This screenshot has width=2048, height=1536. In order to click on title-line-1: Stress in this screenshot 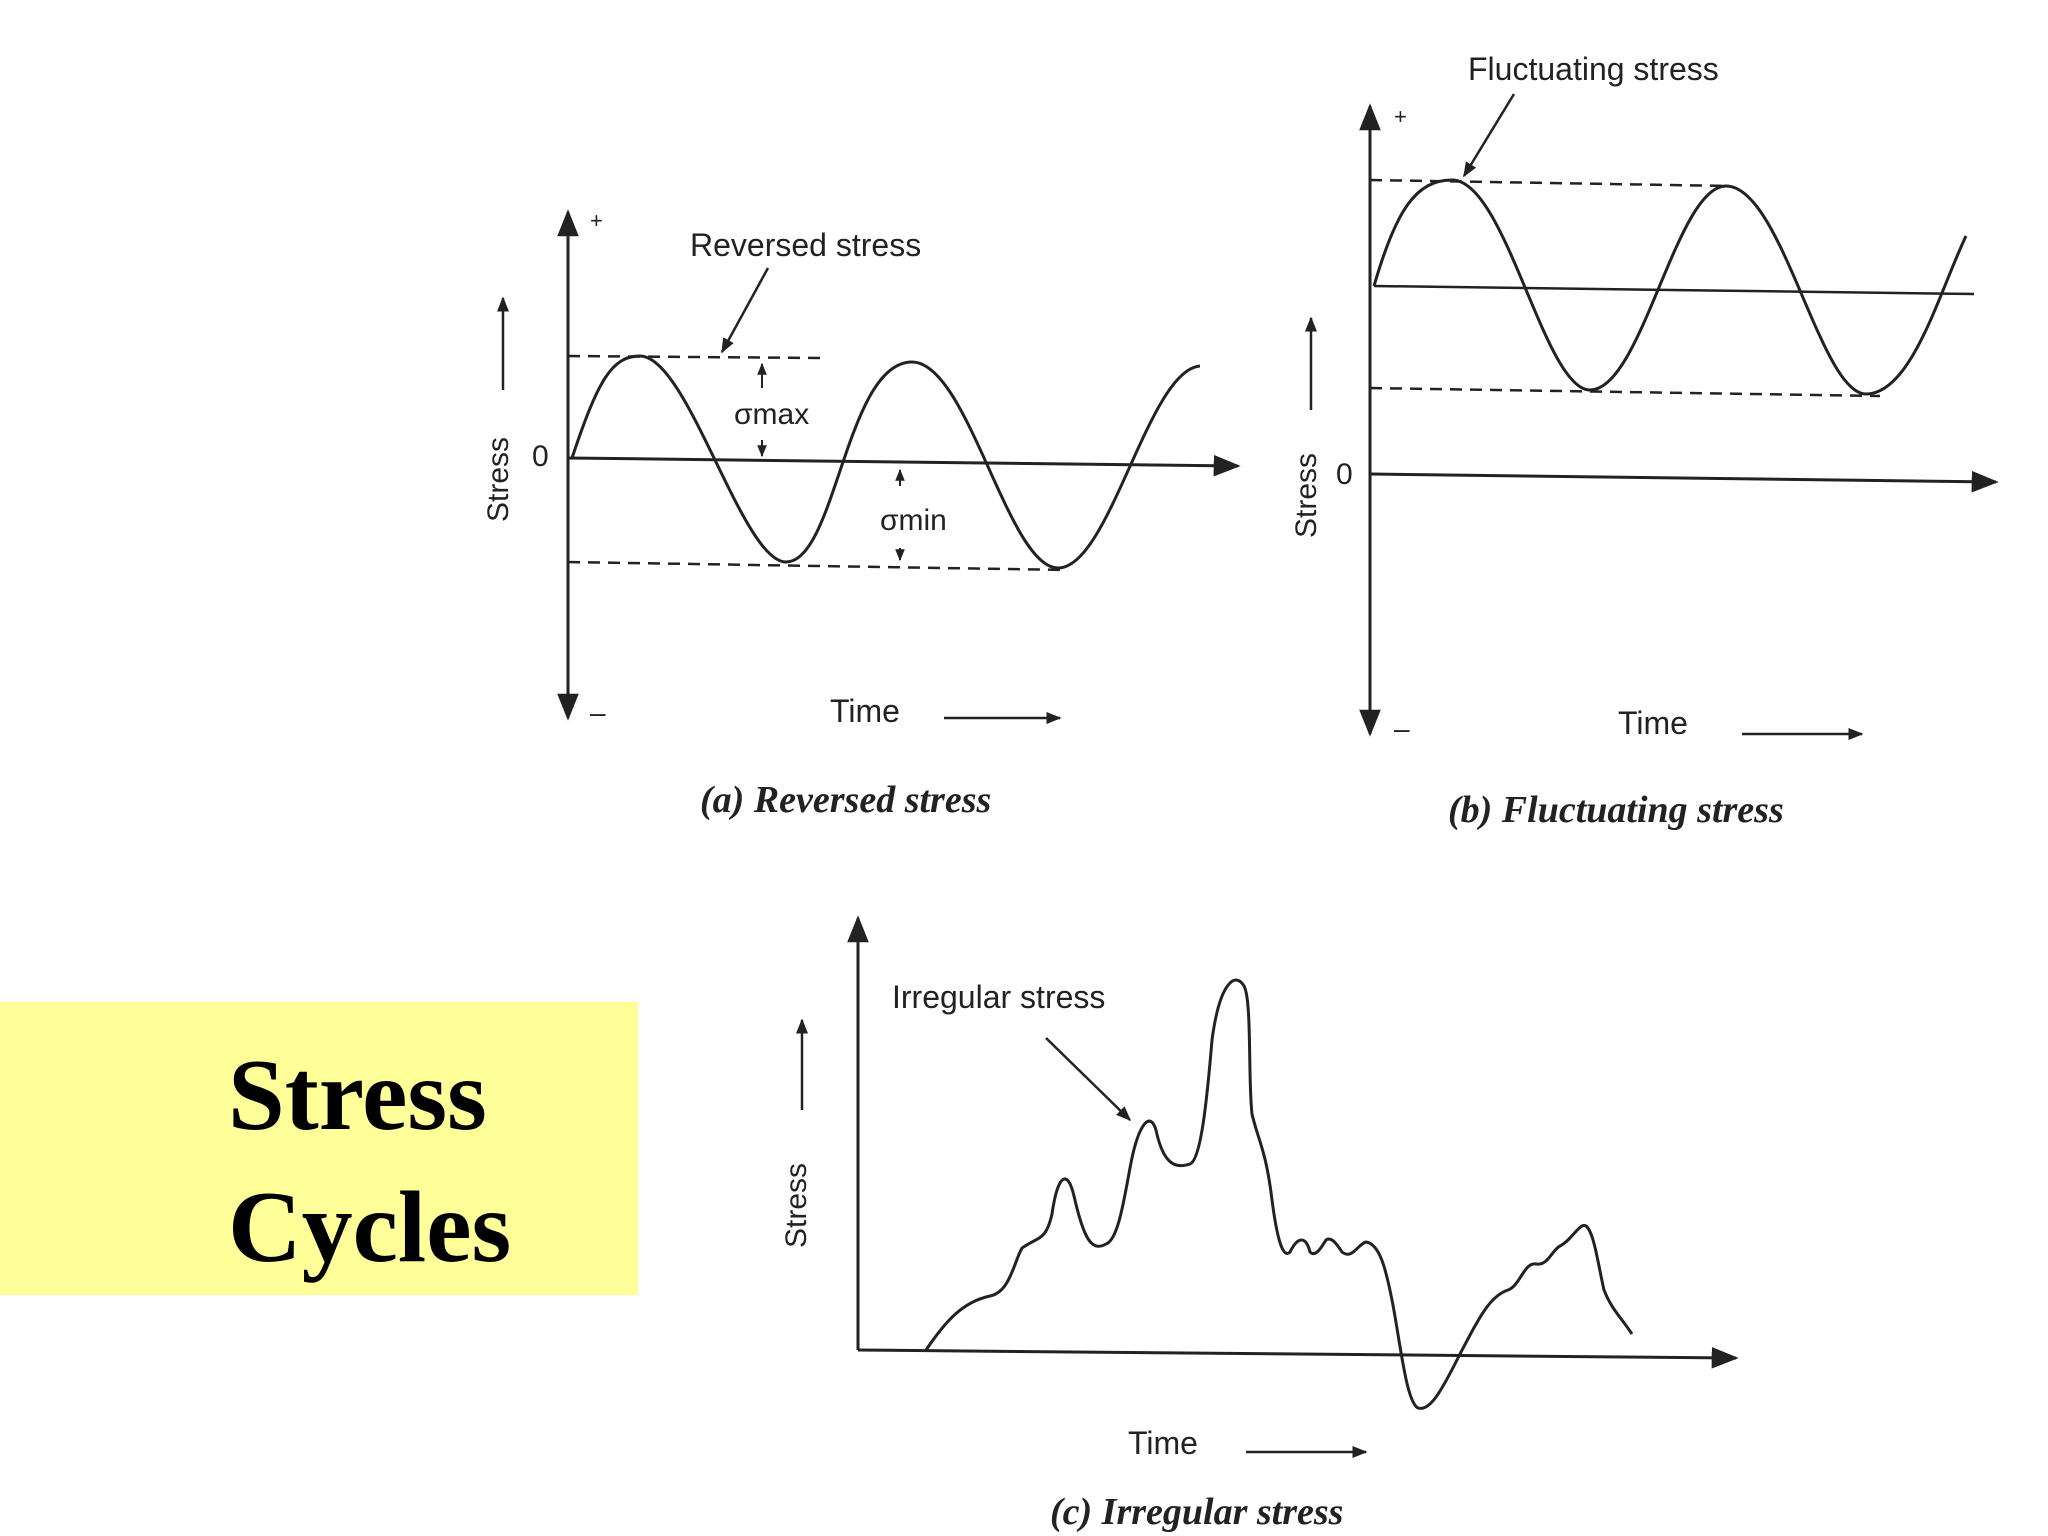, I will do `click(357, 1095)`.